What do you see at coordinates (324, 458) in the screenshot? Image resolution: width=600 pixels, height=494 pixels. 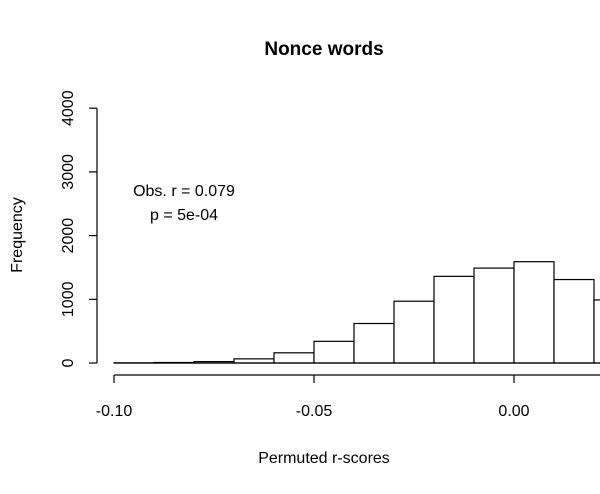 I see `x-axis-label: Permuted r-scores` at bounding box center [324, 458].